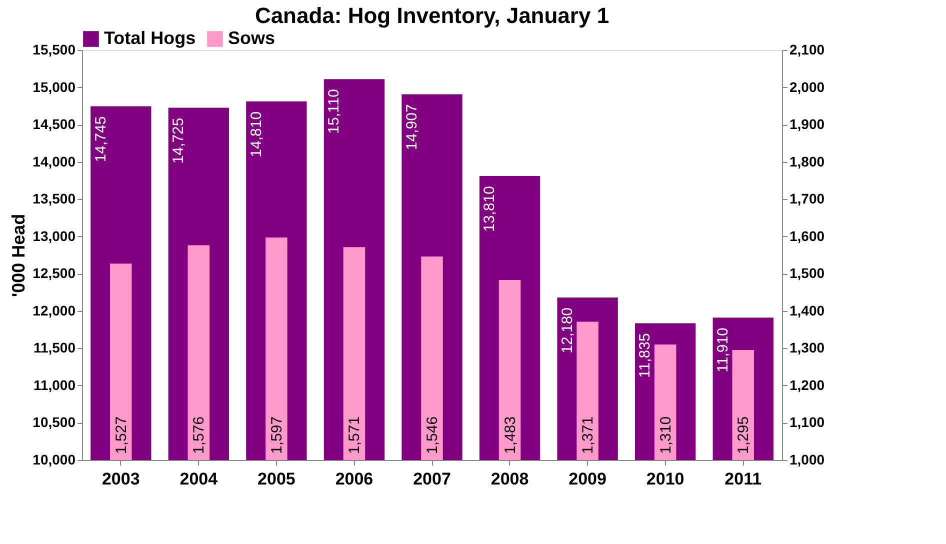 This screenshot has height=544, width=946. Describe the element at coordinates (54, 310) in the screenshot. I see `y-tick-label: 12,000` at that location.